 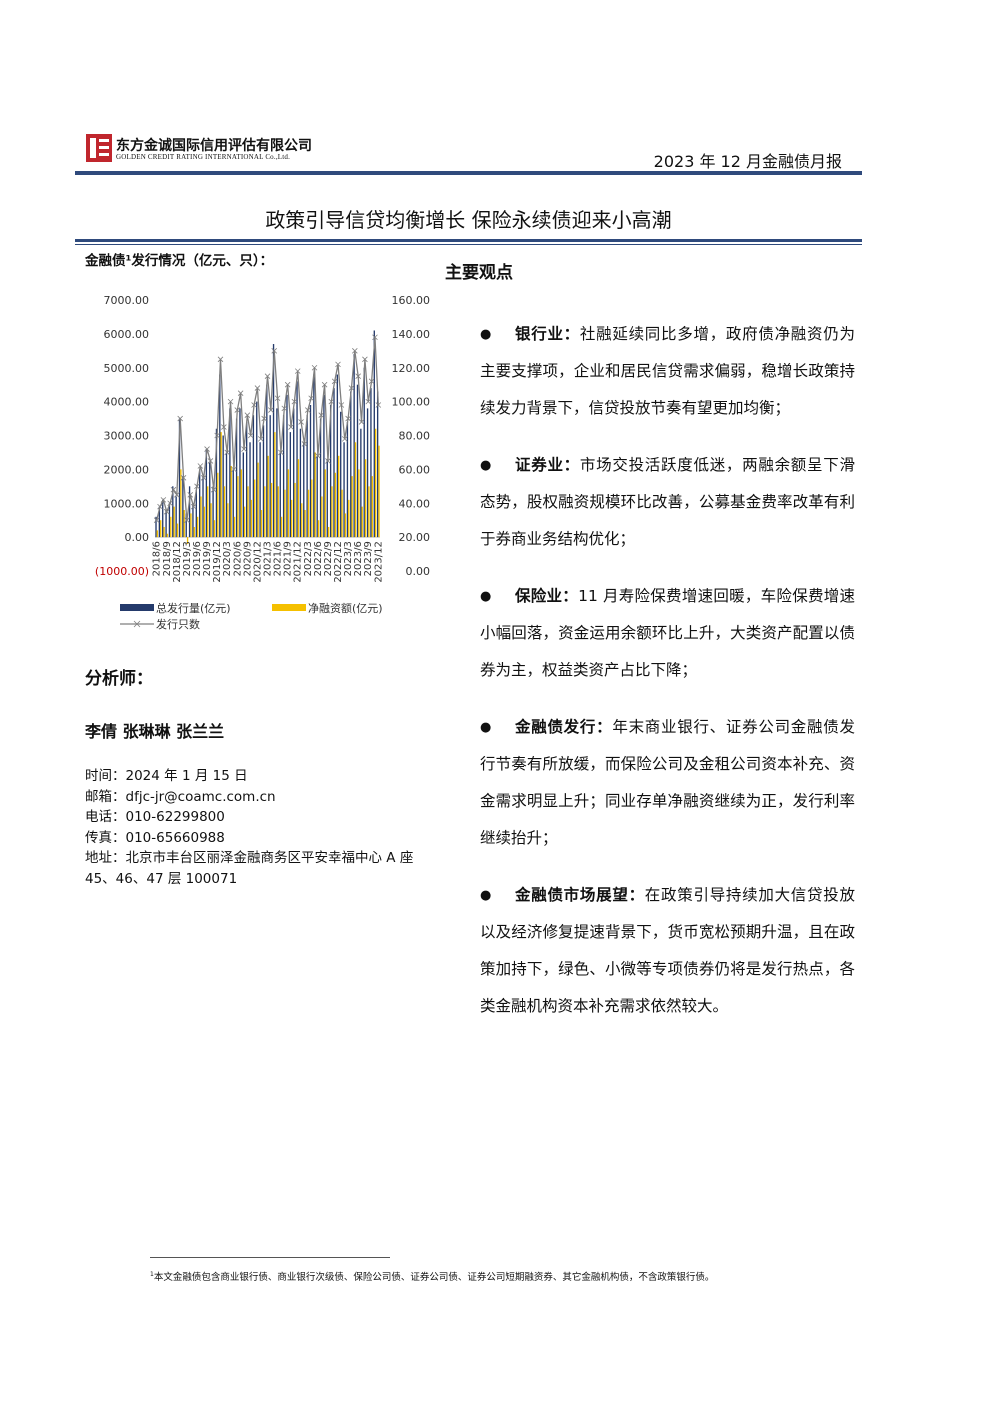 What do you see at coordinates (415, 436) in the screenshot?
I see `y2-tick-label: 80.00` at bounding box center [415, 436].